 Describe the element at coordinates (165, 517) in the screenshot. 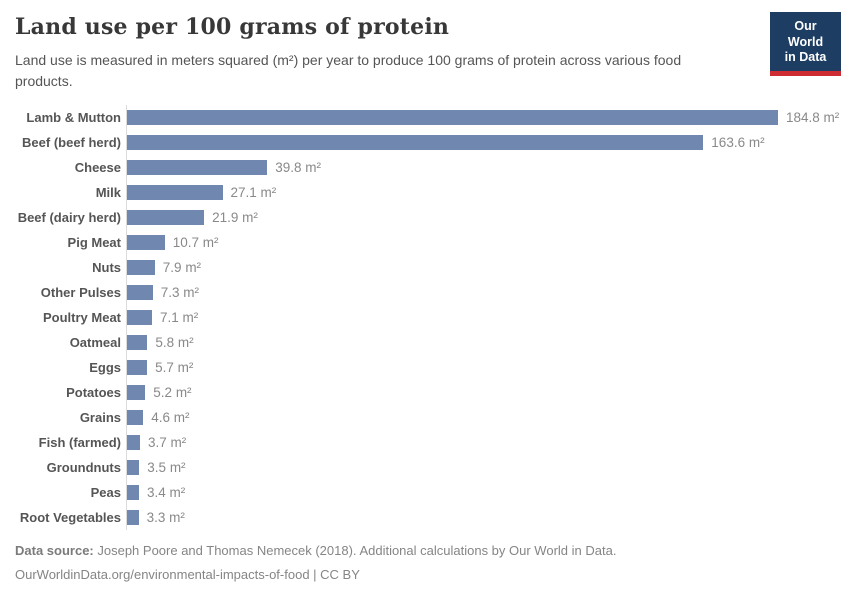

I see `value-label: 3.3 m²` at that location.